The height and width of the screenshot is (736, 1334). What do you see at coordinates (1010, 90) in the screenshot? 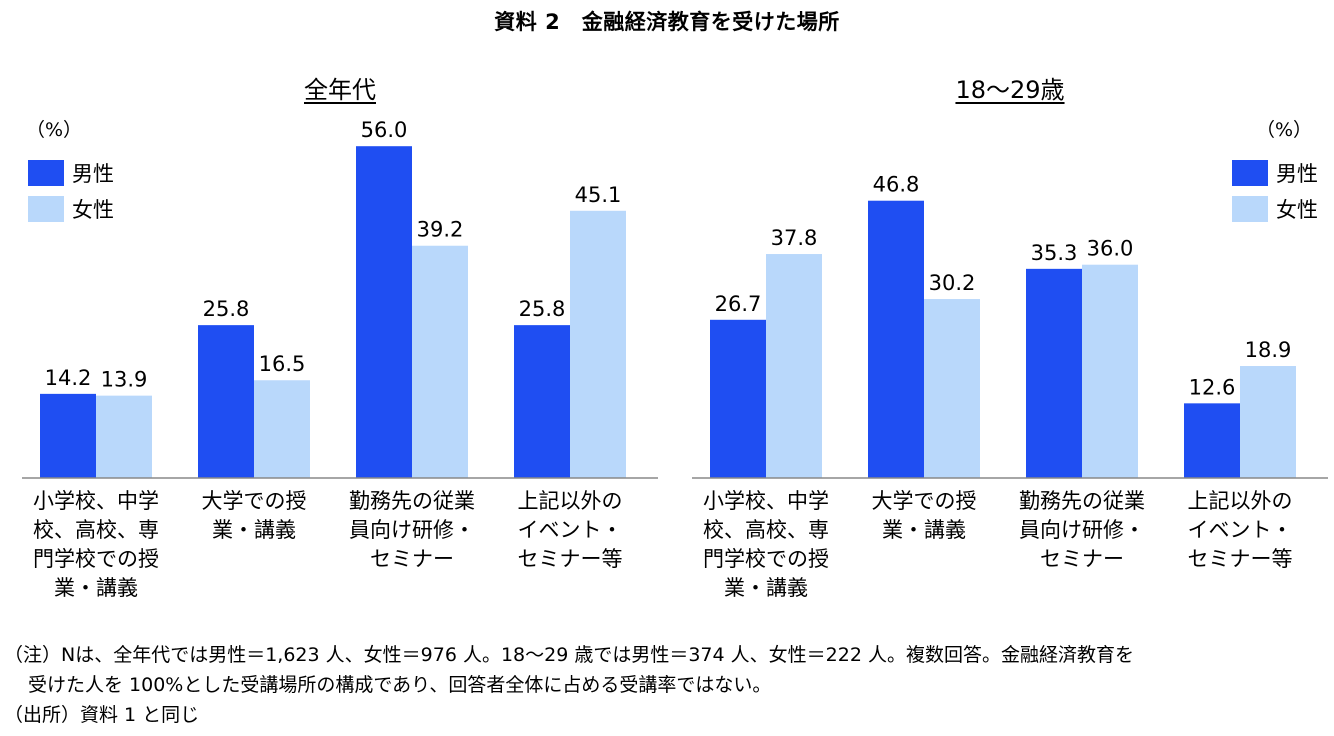
I see `panel-title-text: 18〜29歳` at bounding box center [1010, 90].